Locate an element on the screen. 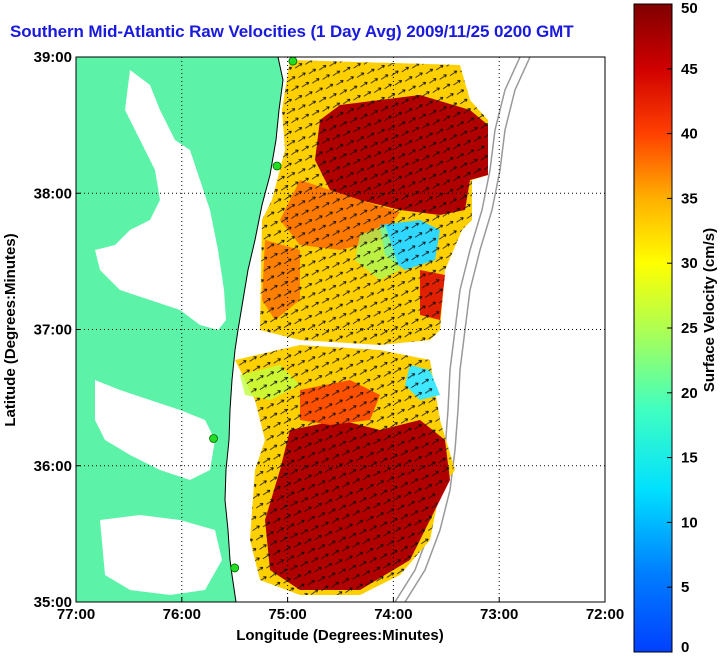 The image size is (724, 659). x-axis-label: Longitude (Degrees:Minutes) is located at coordinates (340, 635).